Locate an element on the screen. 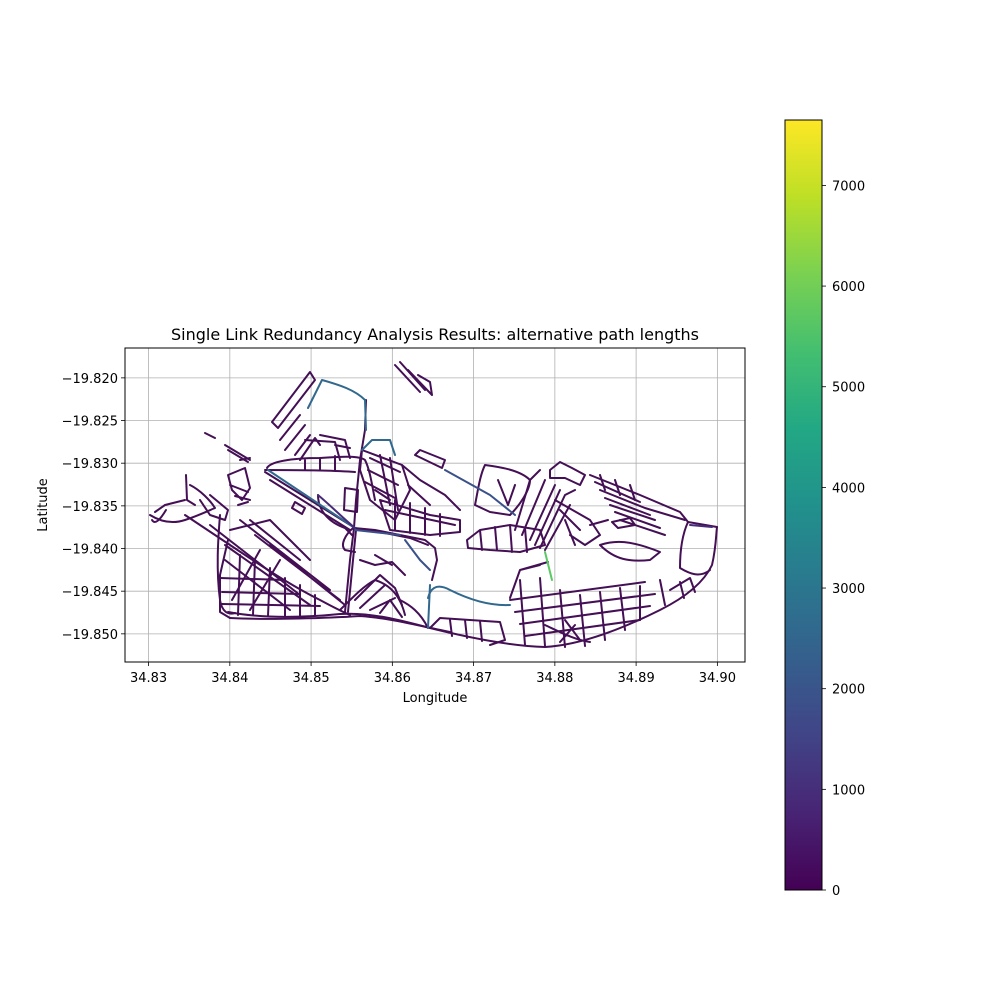 The height and width of the screenshot is (1000, 1000). y-tick-label: −19.845 is located at coordinates (90, 592).